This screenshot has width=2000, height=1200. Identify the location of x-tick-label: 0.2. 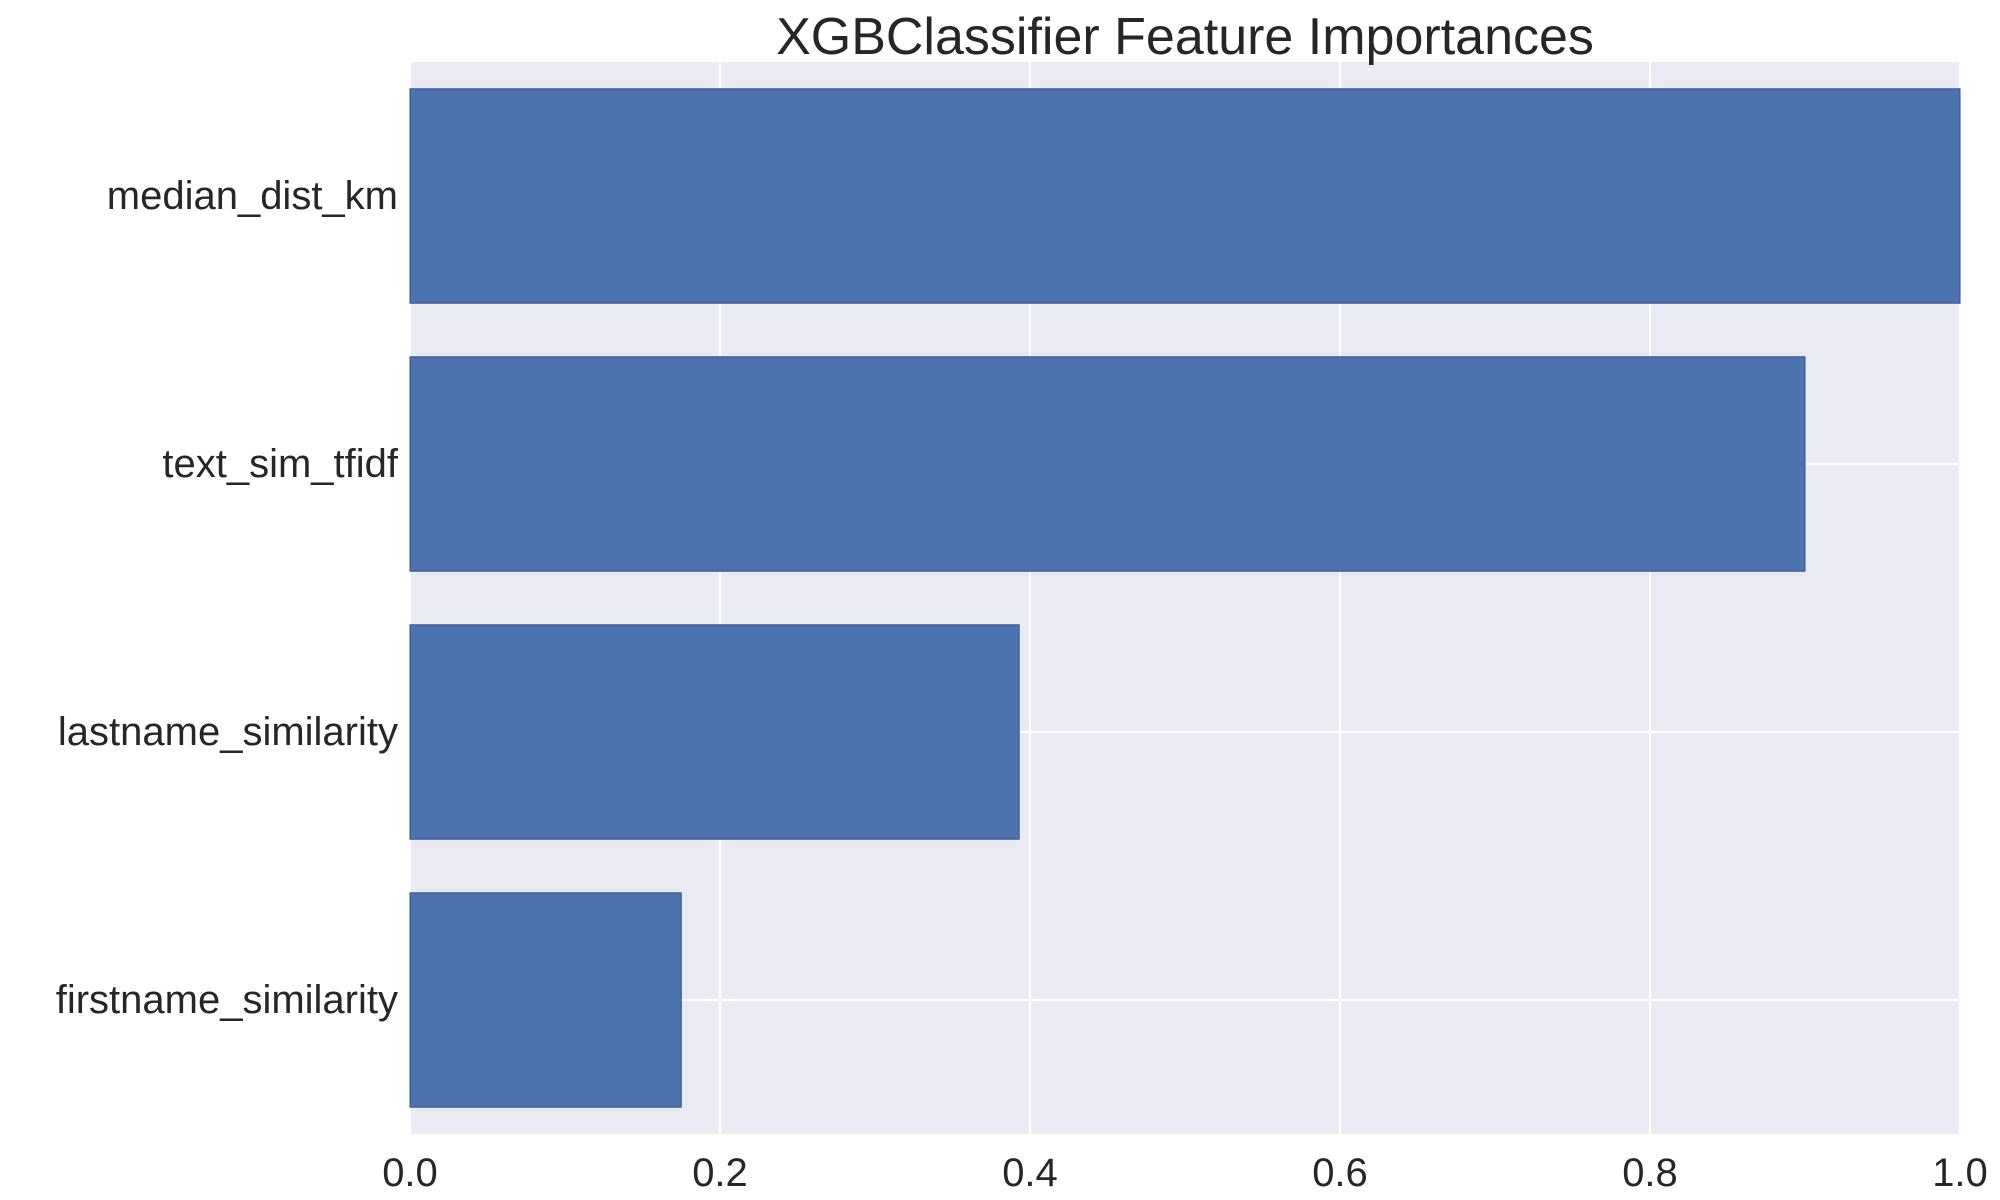
(720, 1173).